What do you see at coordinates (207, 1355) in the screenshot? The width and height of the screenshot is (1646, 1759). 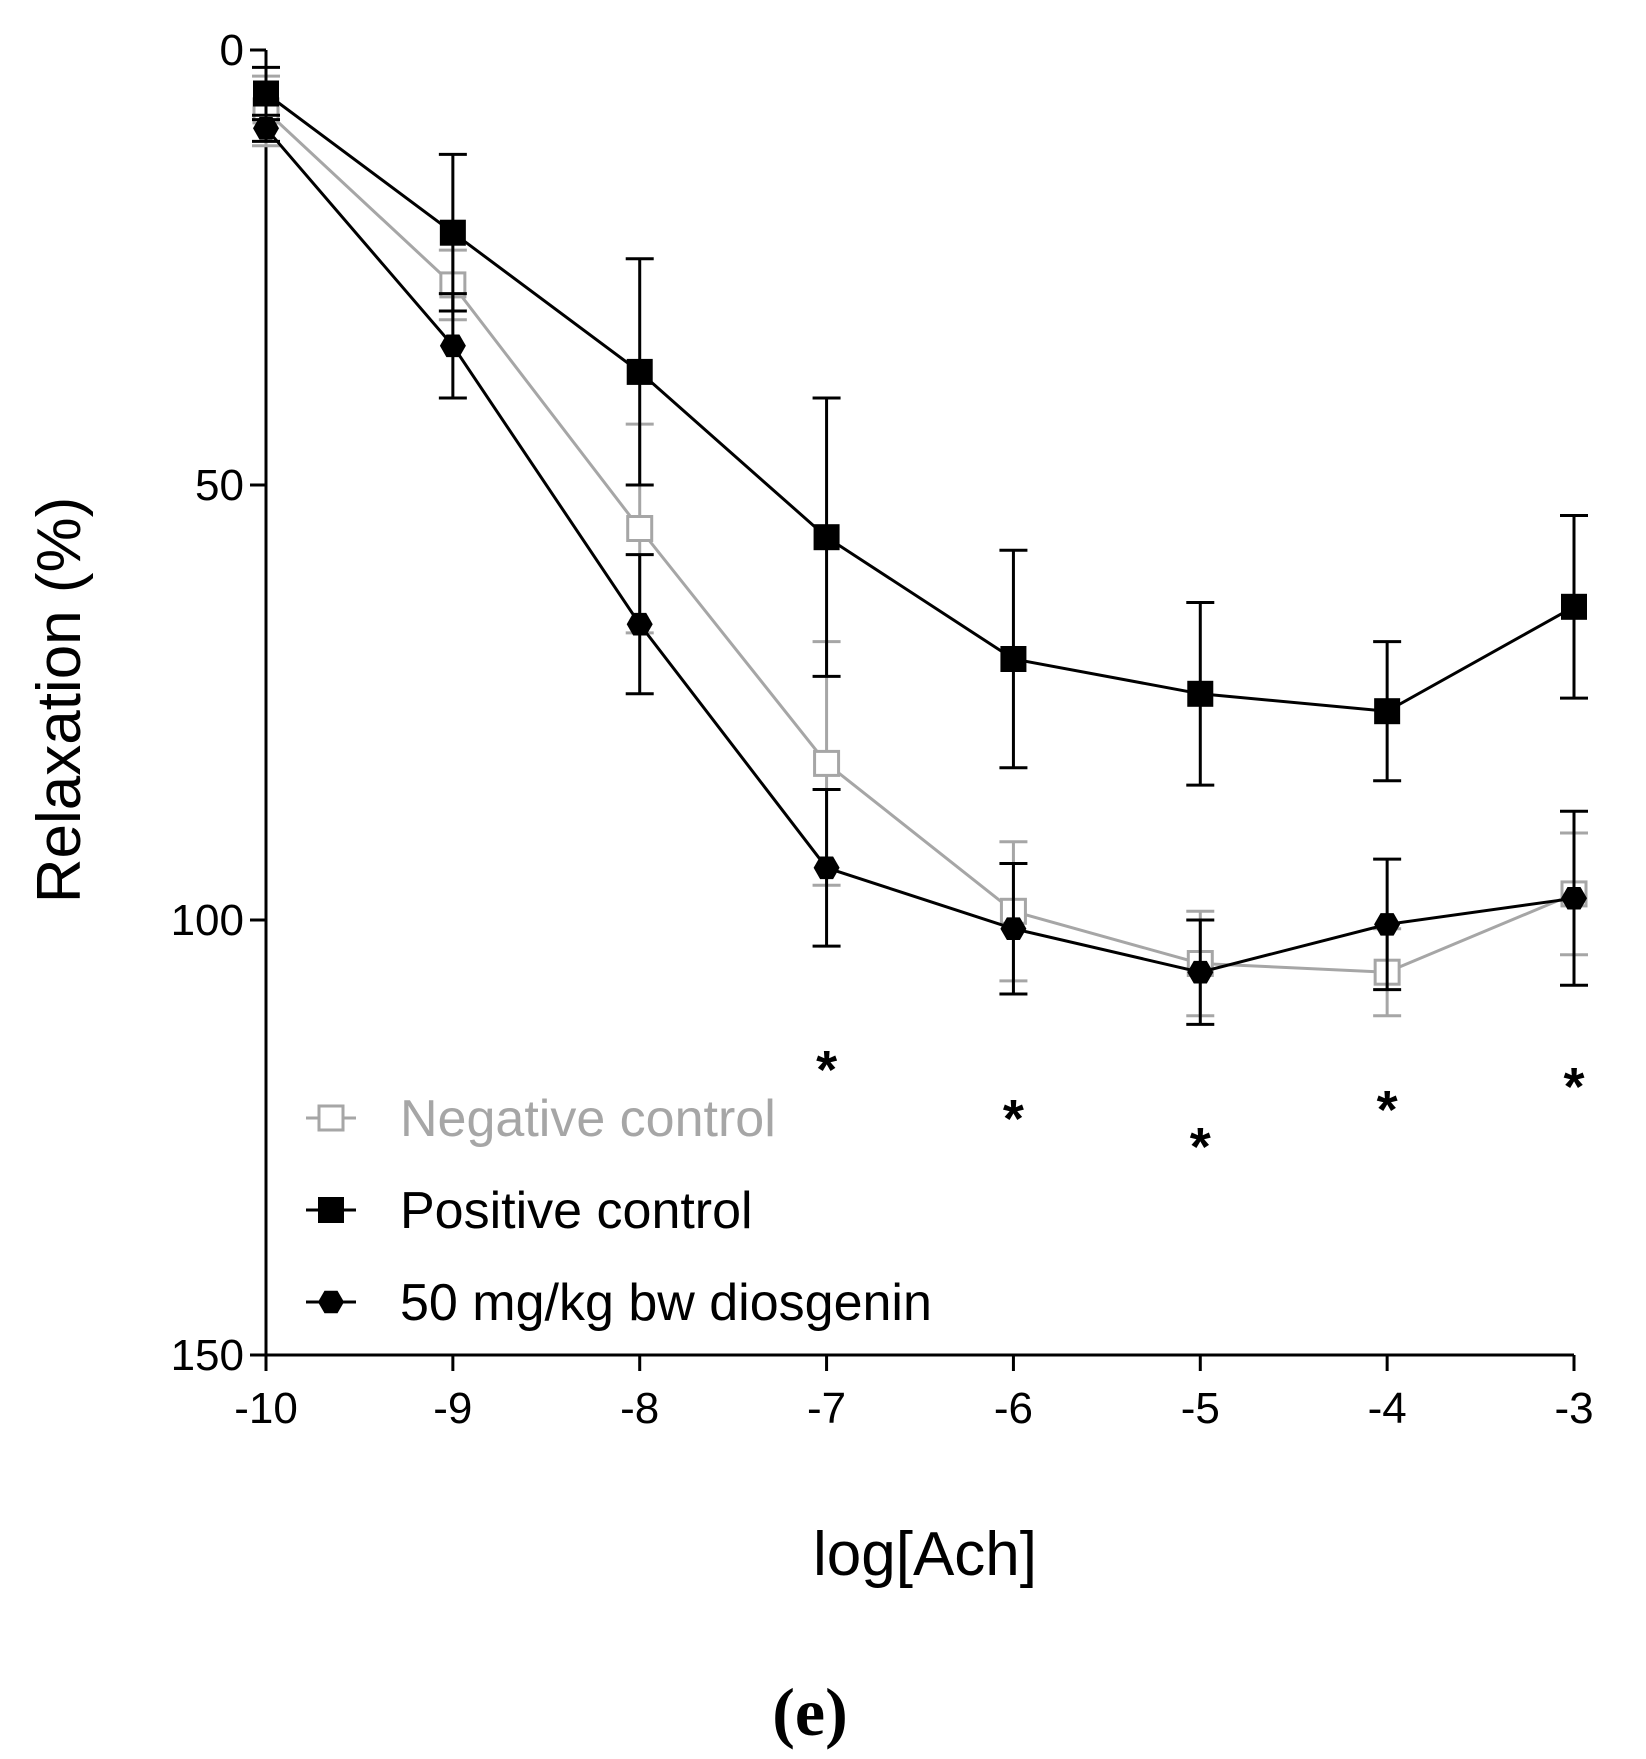 I see `y-tick-label: 150` at bounding box center [207, 1355].